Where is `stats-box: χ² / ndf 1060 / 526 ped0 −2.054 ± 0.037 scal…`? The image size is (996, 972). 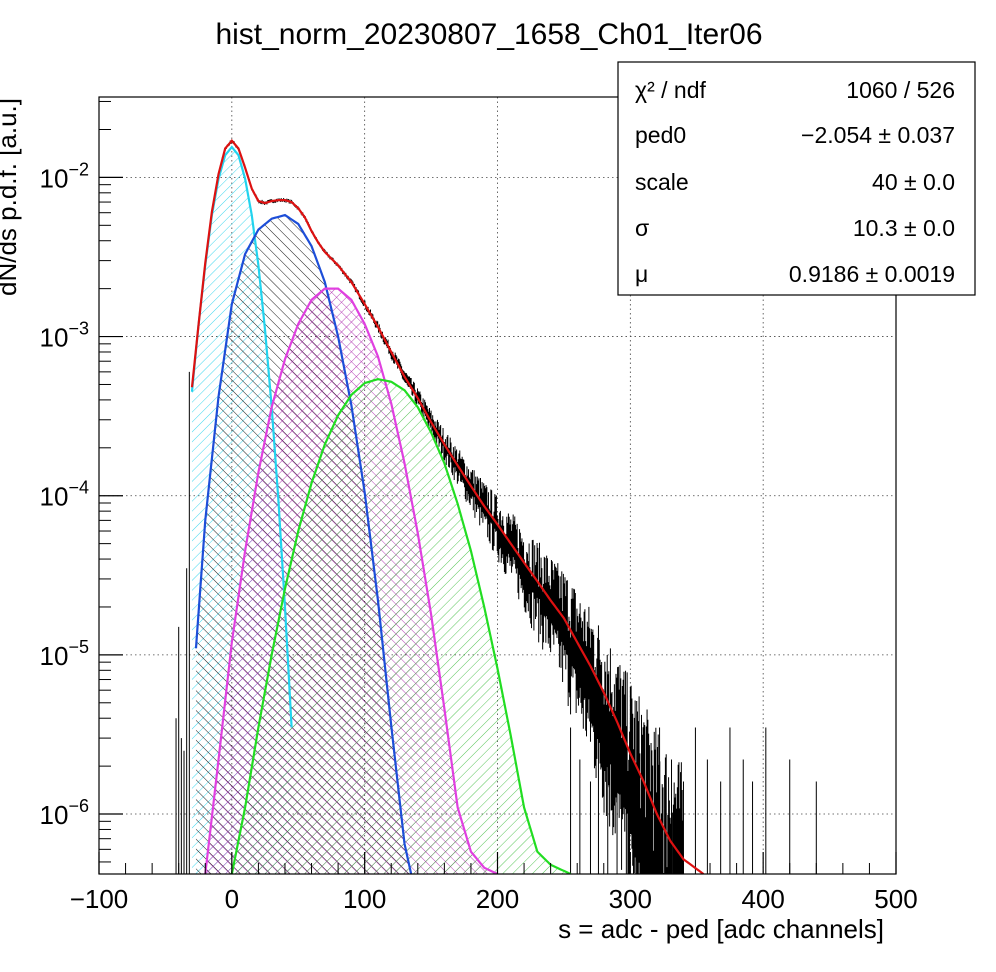
stats-box: χ² / ndf 1060 / 526 ped0 −2.054 ± 0.037 scal… is located at coordinates (796, 178).